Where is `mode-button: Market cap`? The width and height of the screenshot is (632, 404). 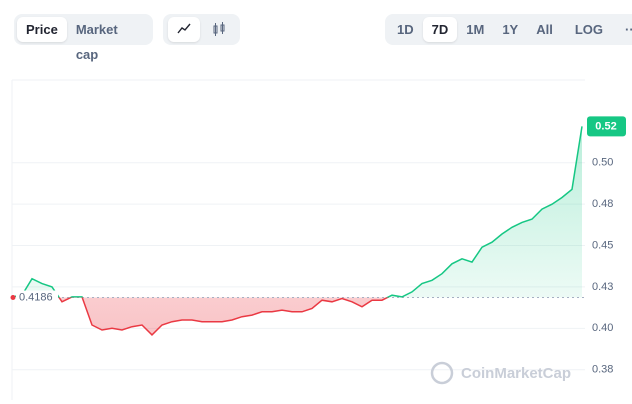 mode-button: Market cap is located at coordinates (96, 42).